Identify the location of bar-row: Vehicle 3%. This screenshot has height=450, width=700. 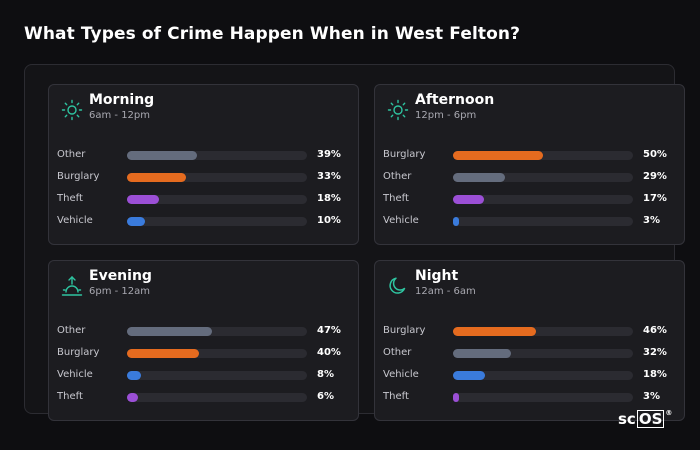
(528, 221).